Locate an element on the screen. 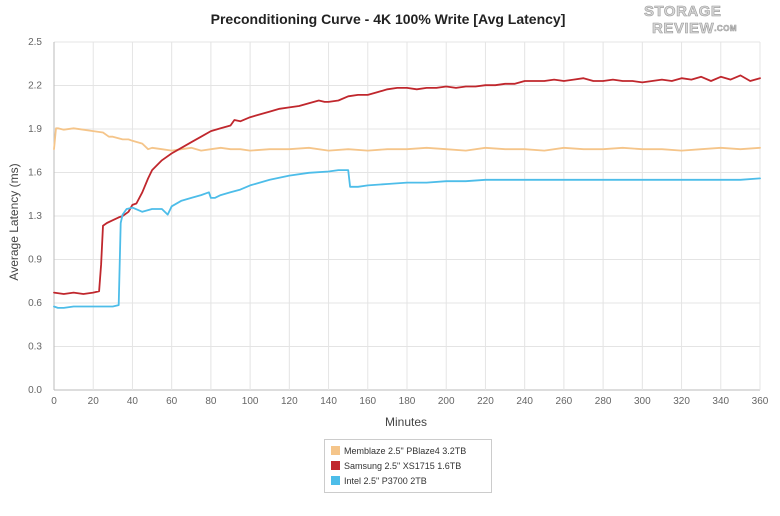  y-tick-label: 0.9 is located at coordinates (35, 260).